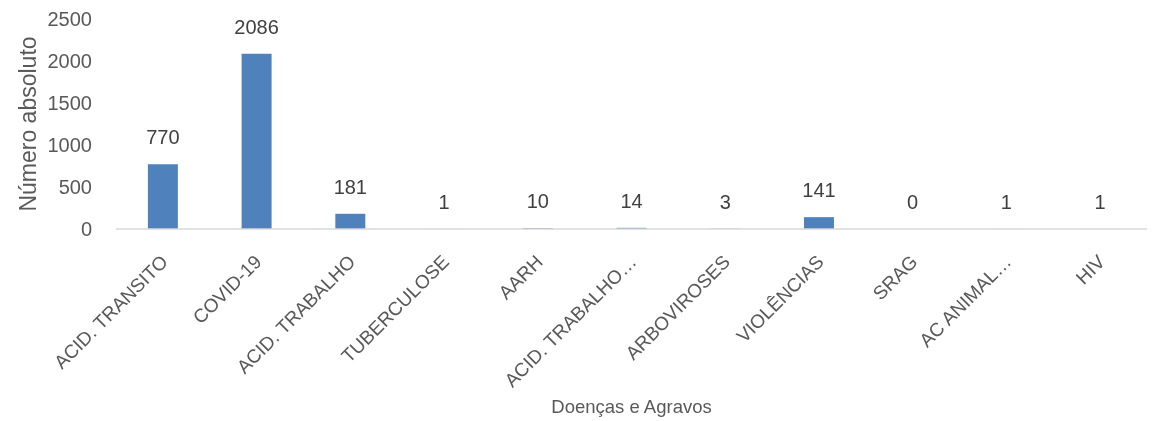 Image resolution: width=1155 pixels, height=421 pixels. What do you see at coordinates (631, 406) in the screenshot?
I see `x-axis-title: Doenças e Agravos` at bounding box center [631, 406].